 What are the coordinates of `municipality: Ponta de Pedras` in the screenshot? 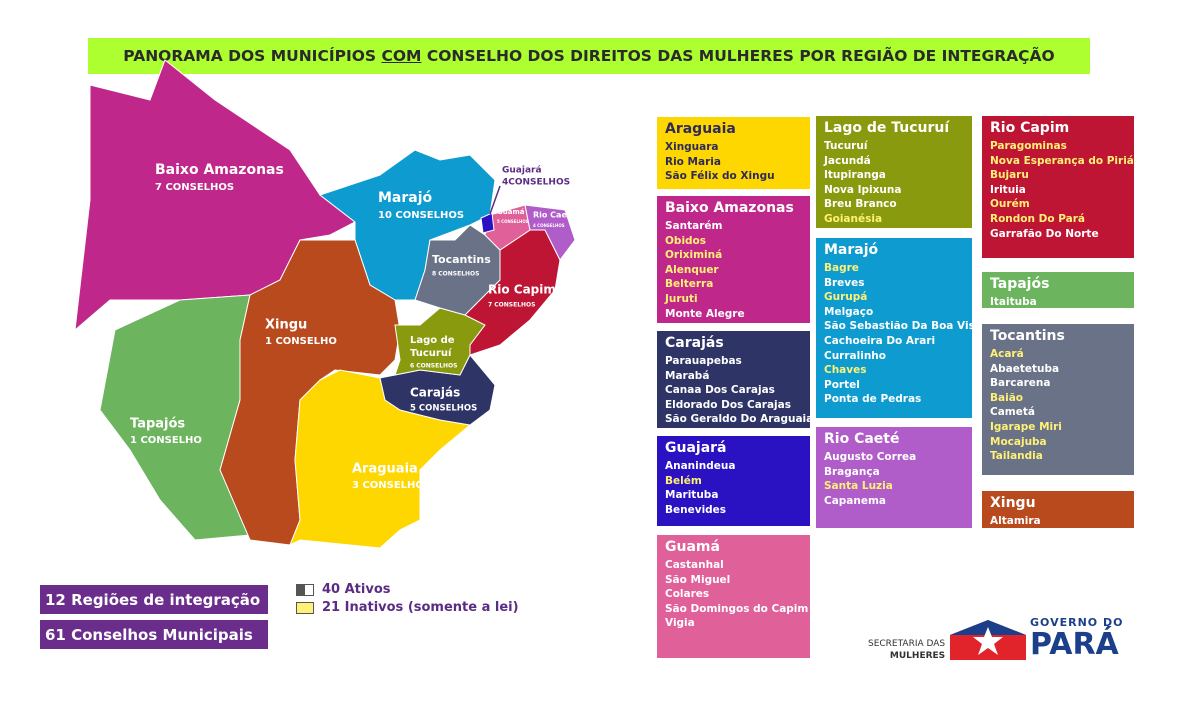 It's located at (873, 399).